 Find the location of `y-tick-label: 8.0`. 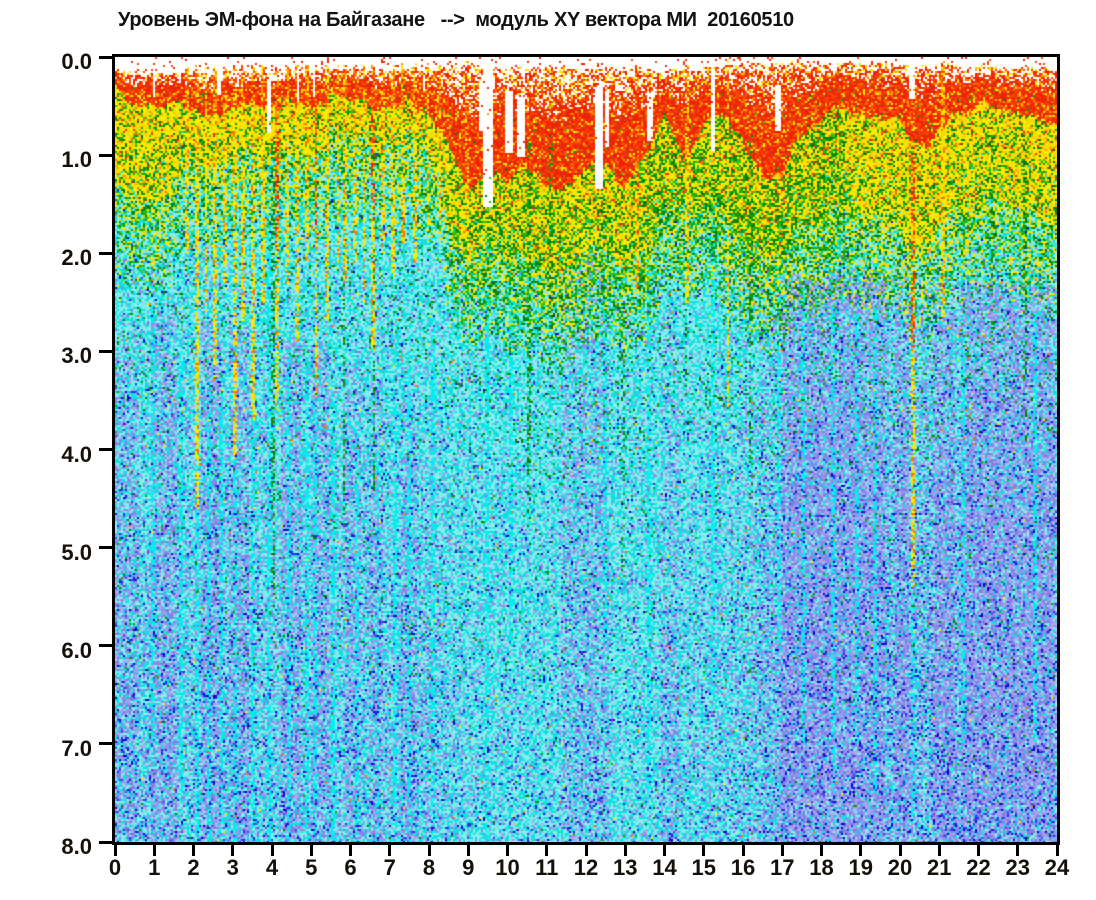

y-tick-label: 8.0 is located at coordinates (76, 846).